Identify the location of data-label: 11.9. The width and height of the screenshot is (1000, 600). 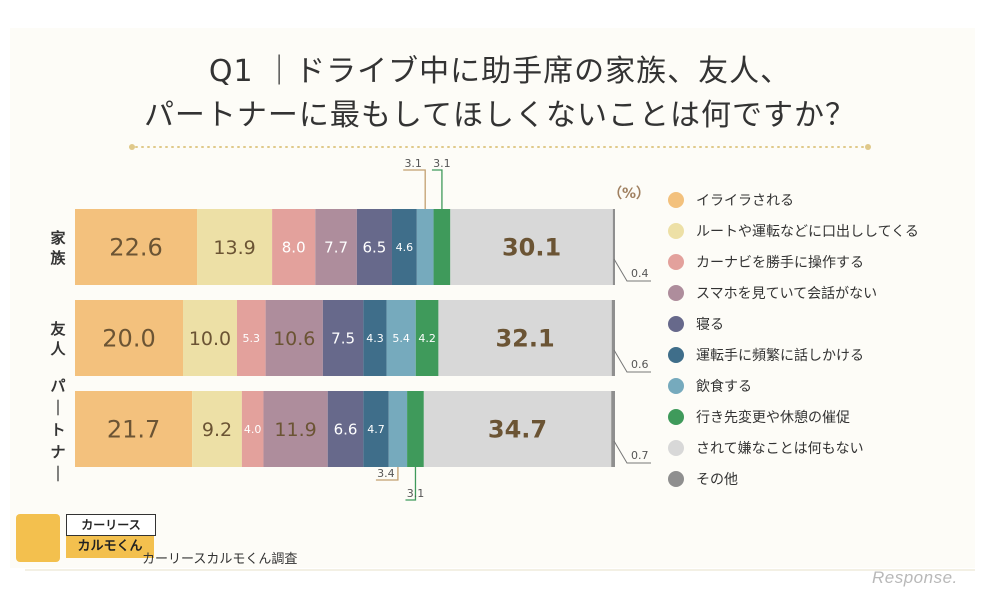
(295, 430).